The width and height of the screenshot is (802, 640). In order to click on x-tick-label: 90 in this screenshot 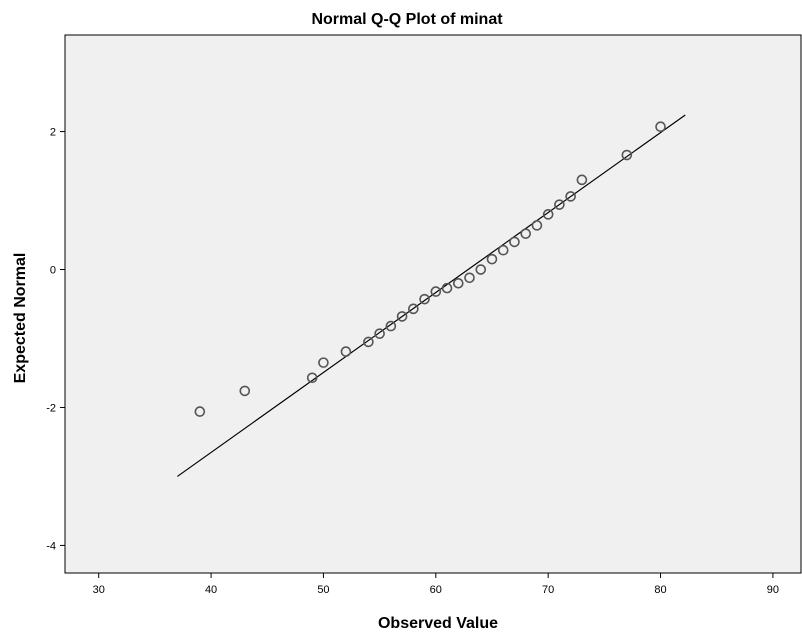, I will do `click(773, 590)`.